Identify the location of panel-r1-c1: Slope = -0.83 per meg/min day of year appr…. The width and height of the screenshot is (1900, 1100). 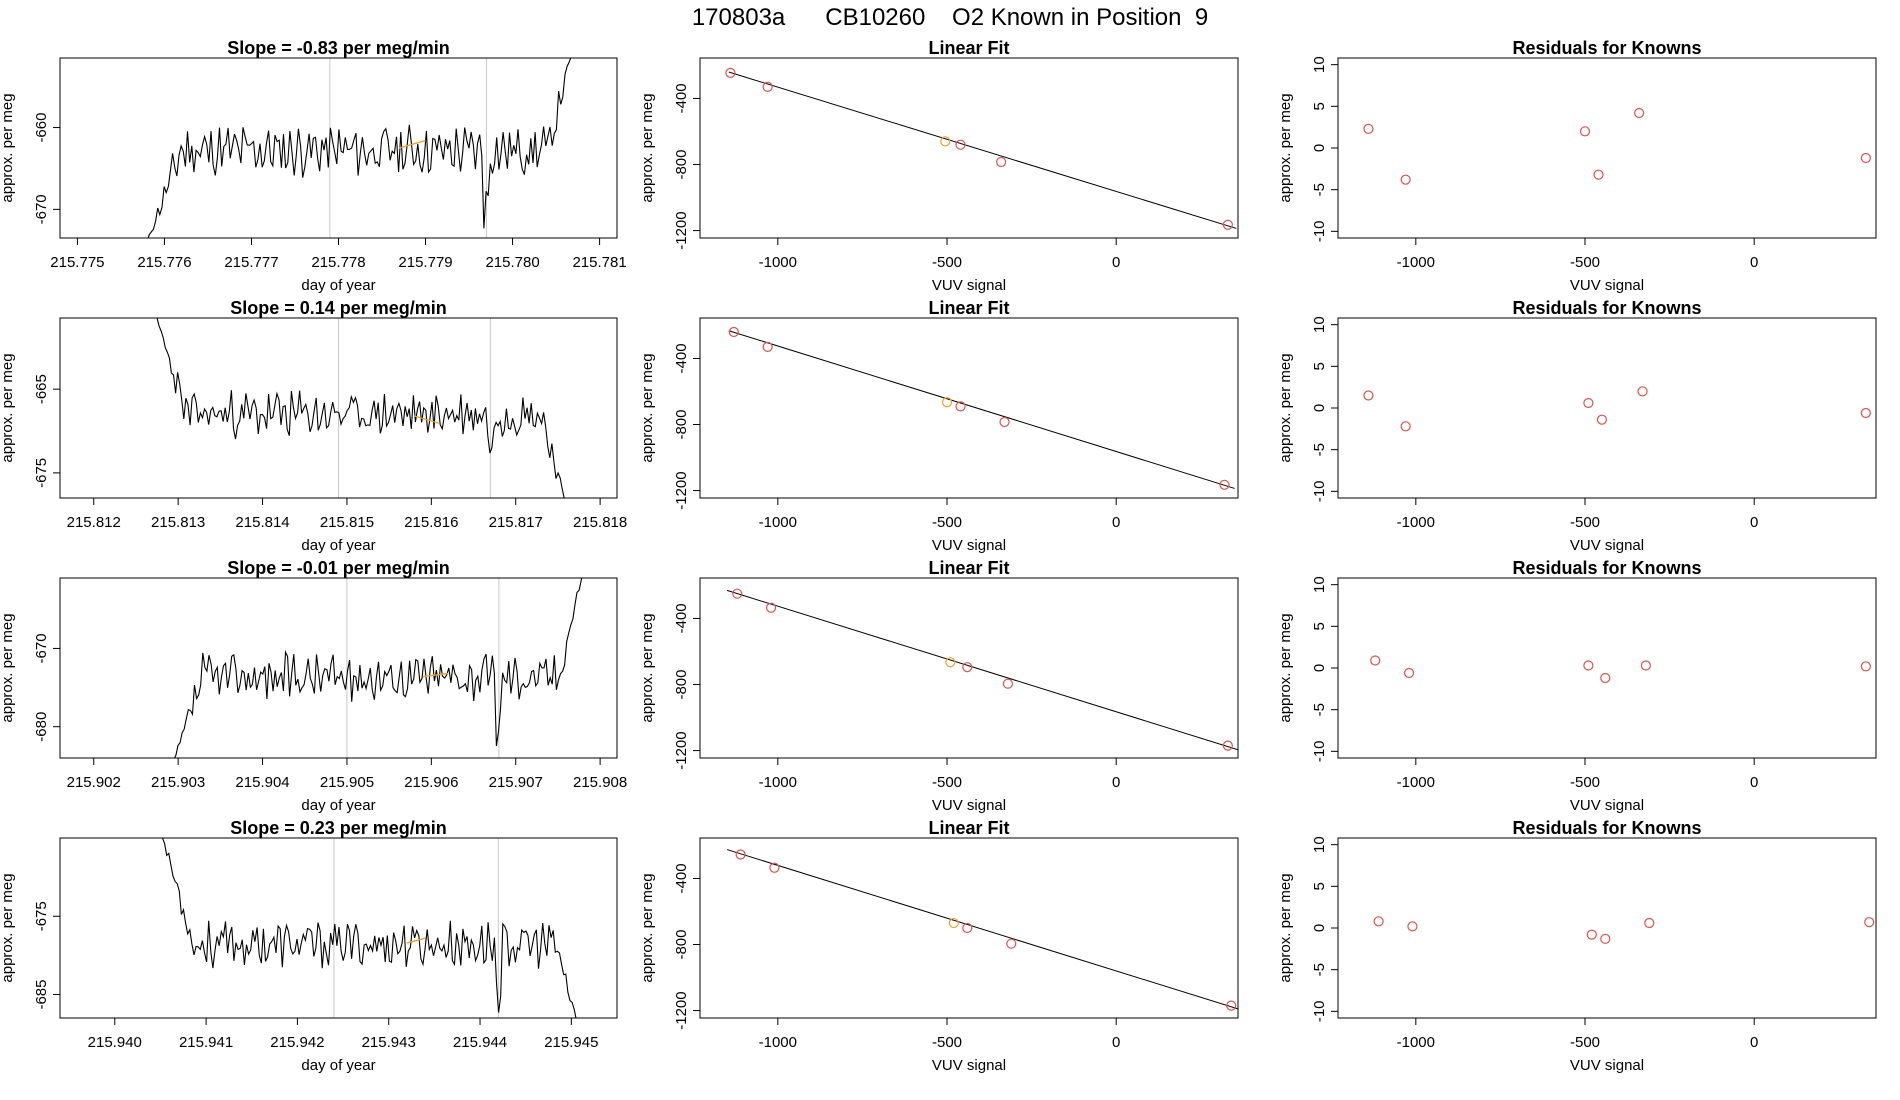
(313, 166).